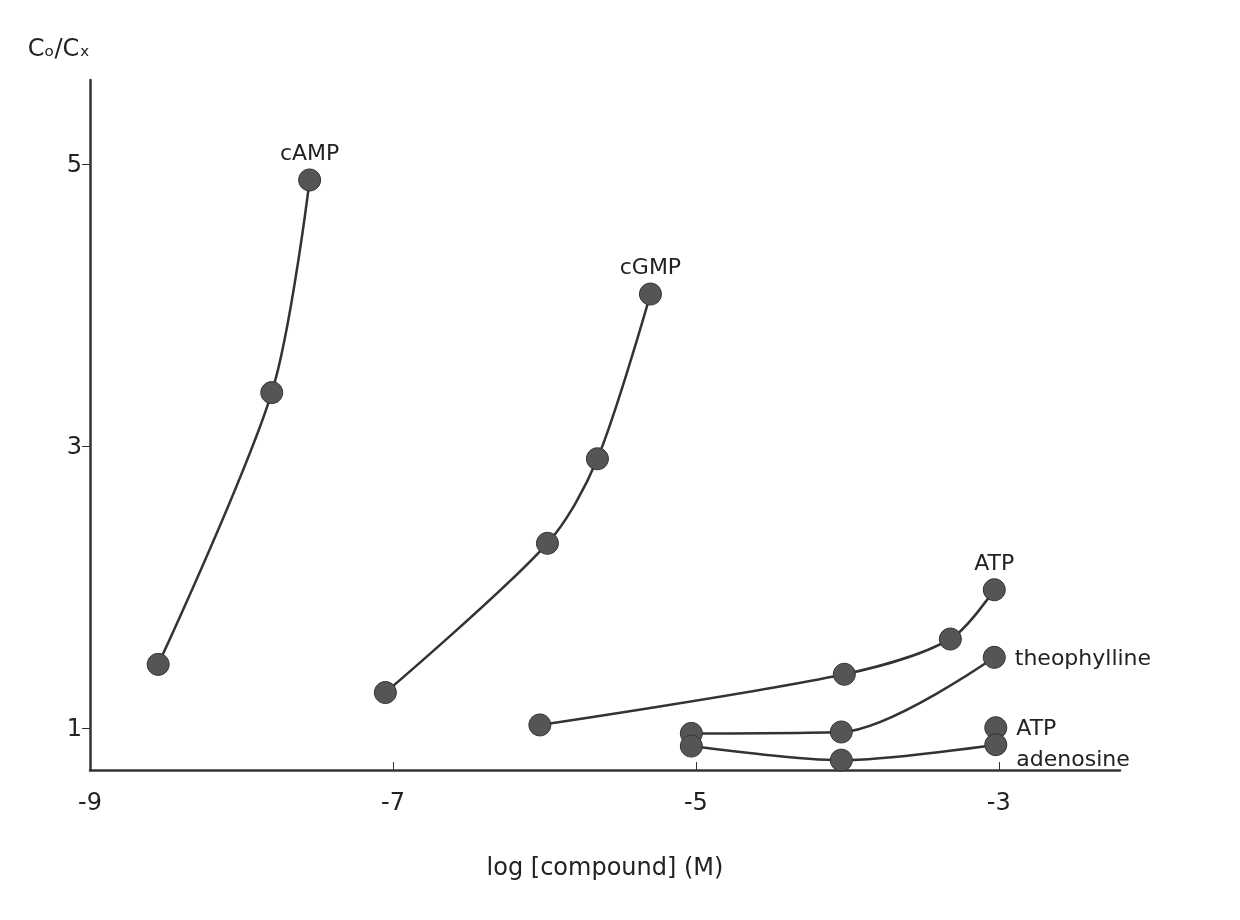 The width and height of the screenshot is (1240, 920). What do you see at coordinates (74, 727) in the screenshot?
I see `y-tick-label: 1` at bounding box center [74, 727].